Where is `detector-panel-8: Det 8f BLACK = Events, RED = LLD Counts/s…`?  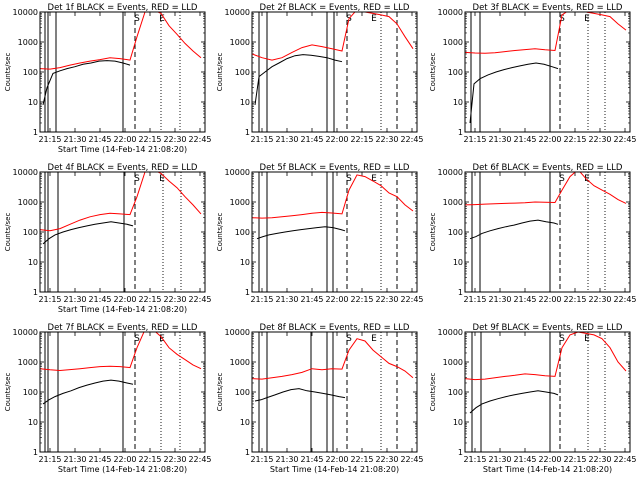
detector-panel-8: Det 8f BLACK = Events, RED = LLD Counts/s… is located at coordinates (320, 398).